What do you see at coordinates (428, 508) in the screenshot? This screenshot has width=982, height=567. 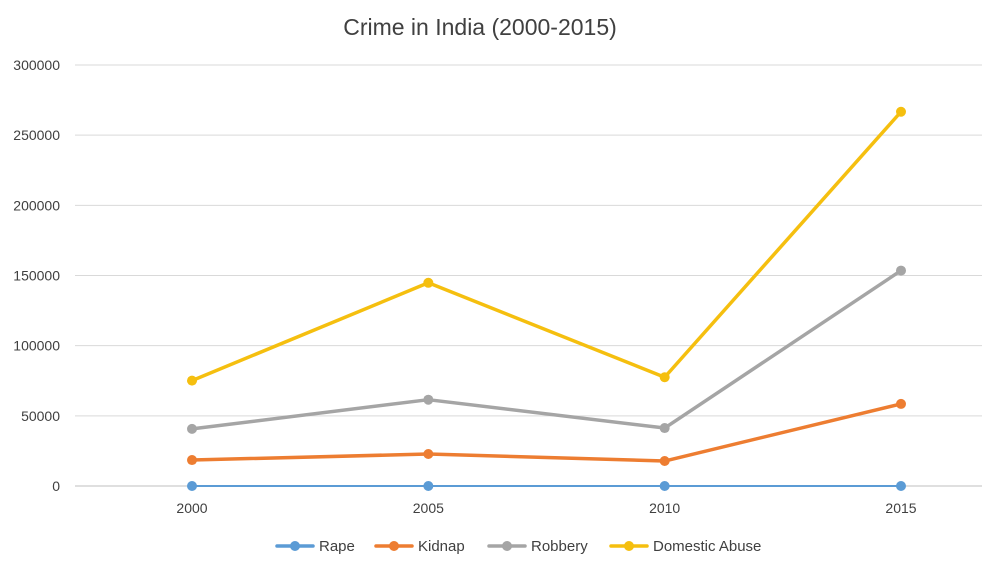 I see `x-tick-label: 2005` at bounding box center [428, 508].